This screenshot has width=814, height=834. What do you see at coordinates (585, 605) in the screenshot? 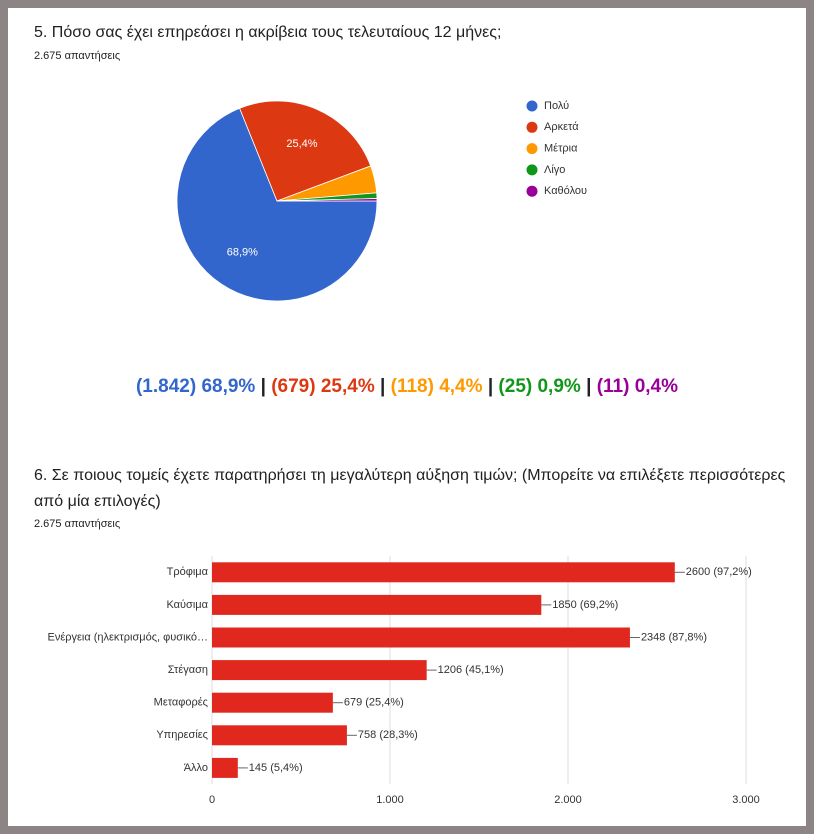
I see `value-label: 1850 (69,2%)` at bounding box center [585, 605].